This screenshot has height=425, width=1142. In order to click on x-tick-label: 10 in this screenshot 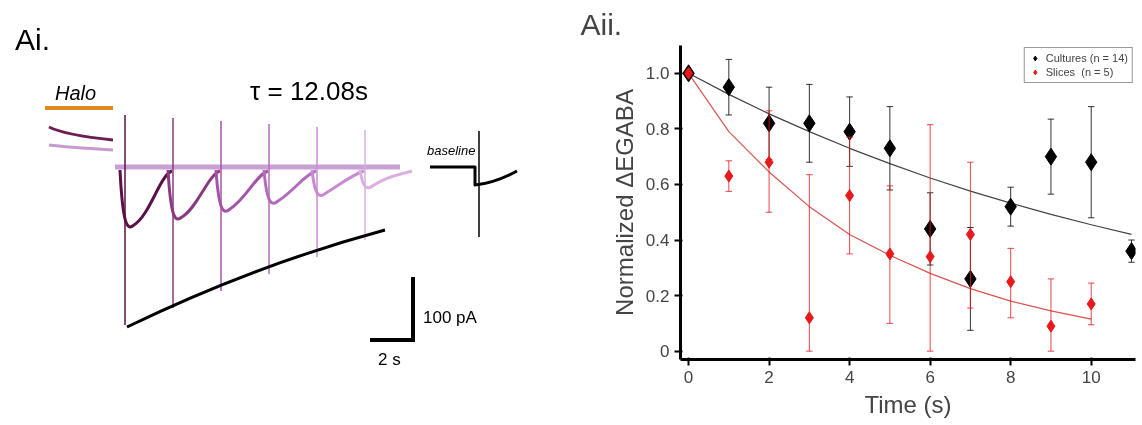, I will do `click(1091, 377)`.